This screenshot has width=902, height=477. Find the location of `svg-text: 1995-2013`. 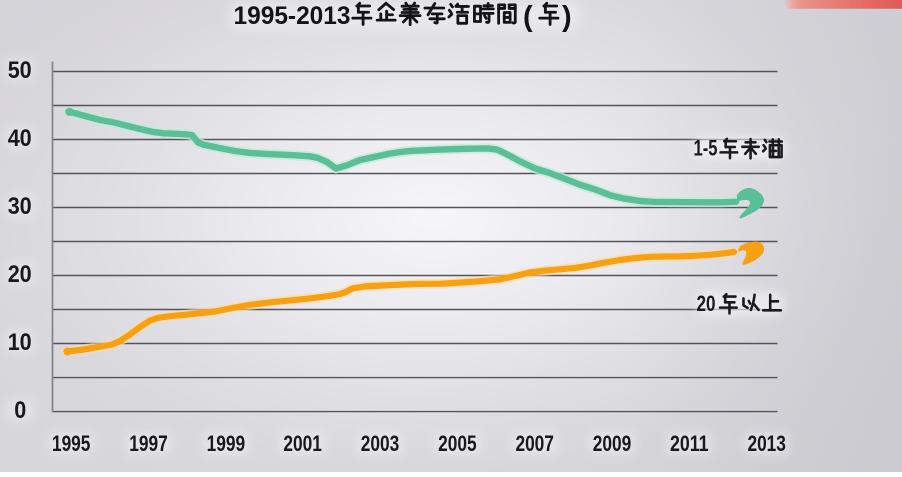

svg-text: 1995-2013 is located at coordinates (292, 16).